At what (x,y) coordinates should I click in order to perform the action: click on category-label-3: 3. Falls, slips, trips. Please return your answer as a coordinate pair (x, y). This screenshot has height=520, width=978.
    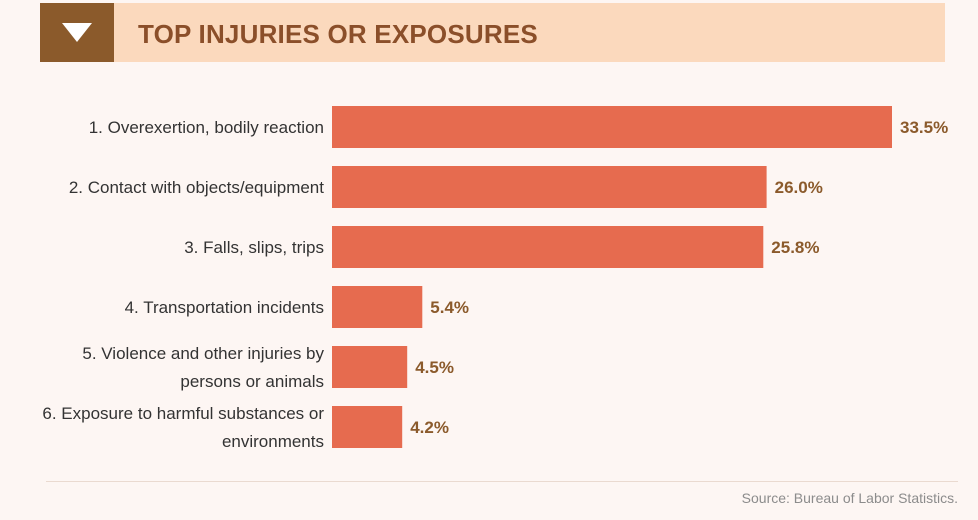
    Looking at the image, I should click on (254, 247).